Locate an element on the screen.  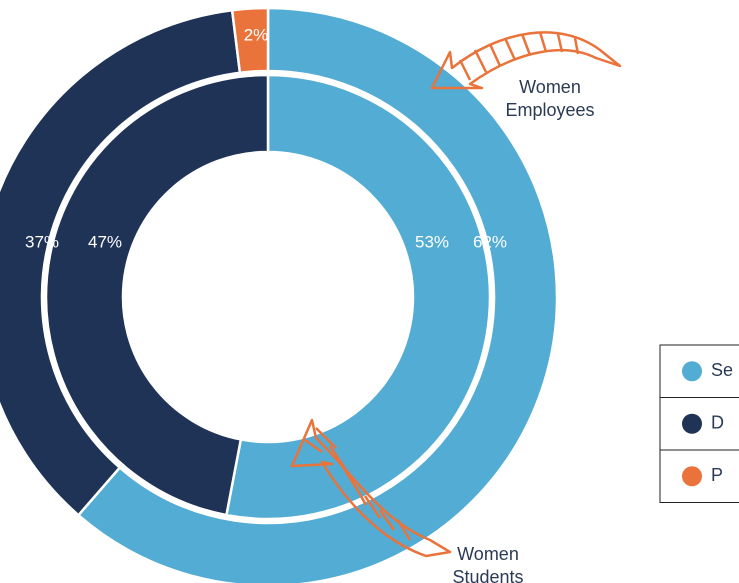
annotation: Women Students is located at coordinates (487, 563).